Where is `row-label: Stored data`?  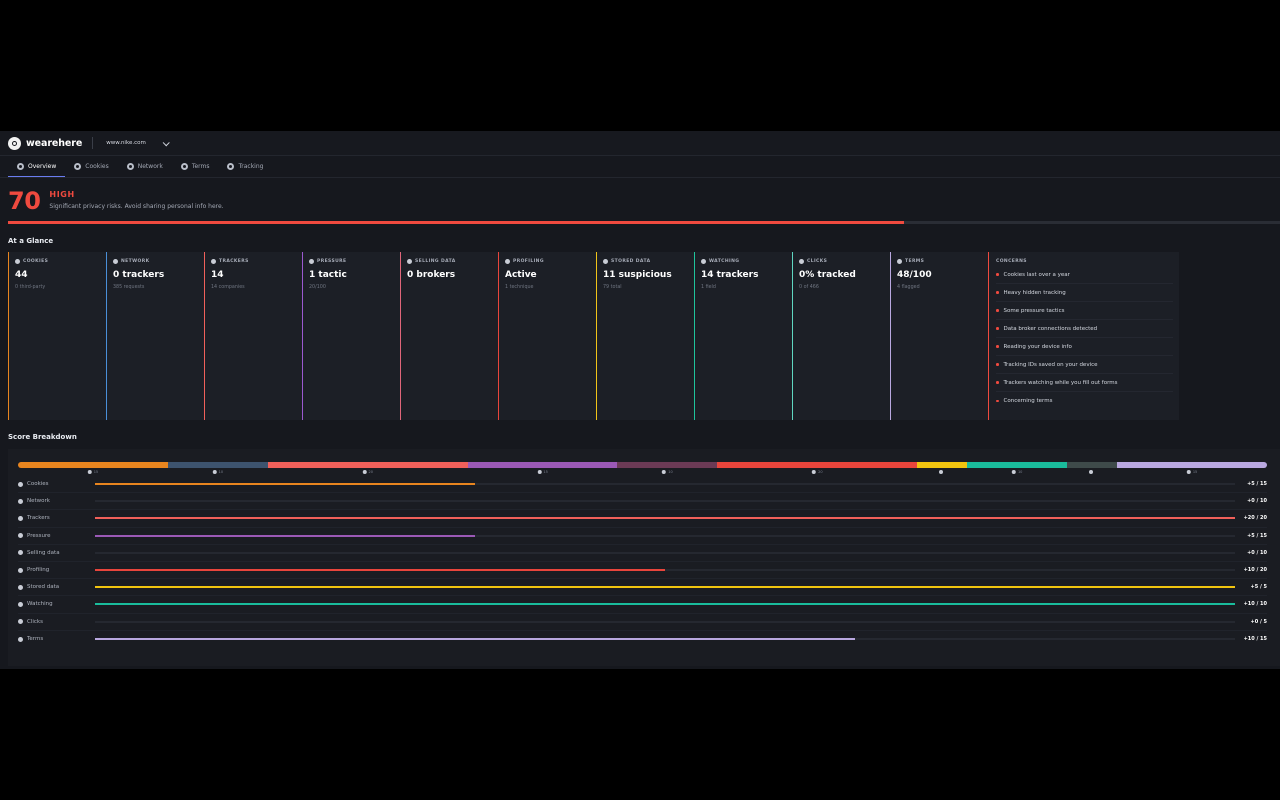
row-label: Stored data is located at coordinates (56, 587).